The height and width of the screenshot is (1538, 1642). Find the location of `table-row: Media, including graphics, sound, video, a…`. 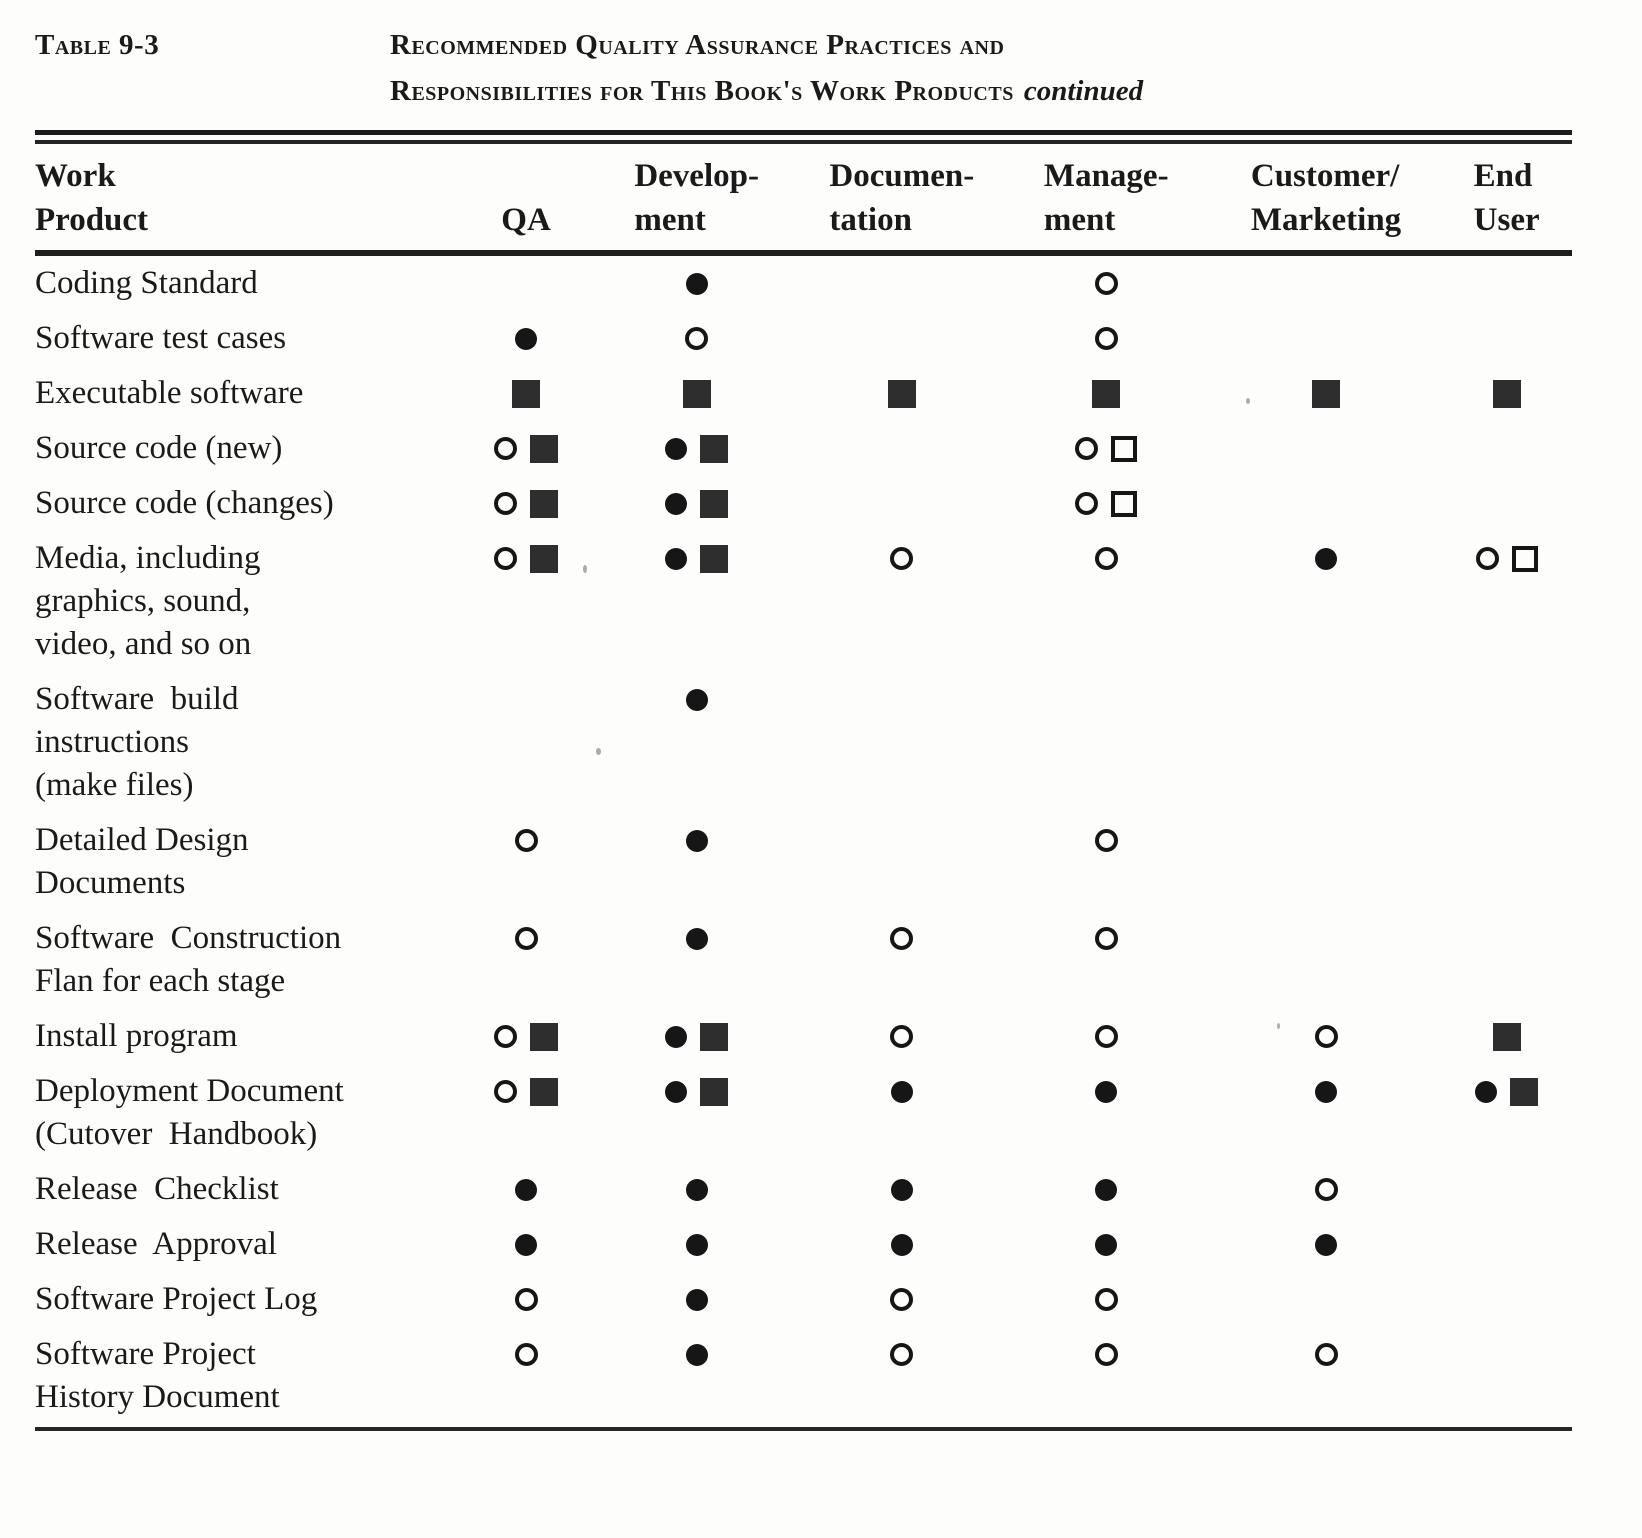

table-row: Media, including graphics, sound, video, a… is located at coordinates (803, 601).